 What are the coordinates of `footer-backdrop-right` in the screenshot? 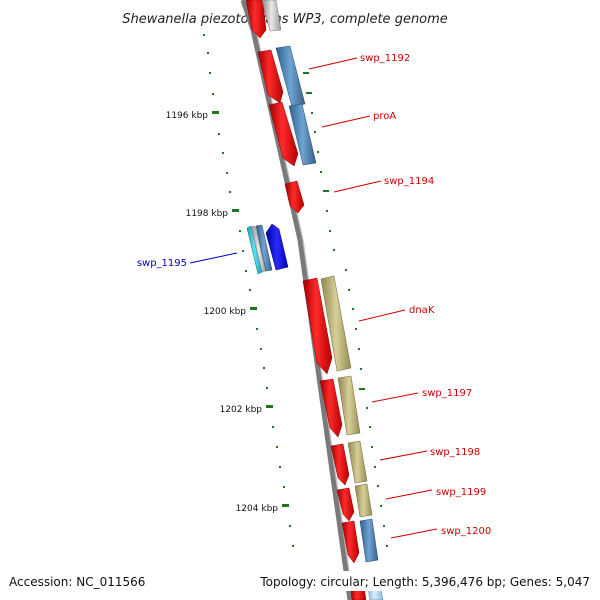 It's located at (426, 581).